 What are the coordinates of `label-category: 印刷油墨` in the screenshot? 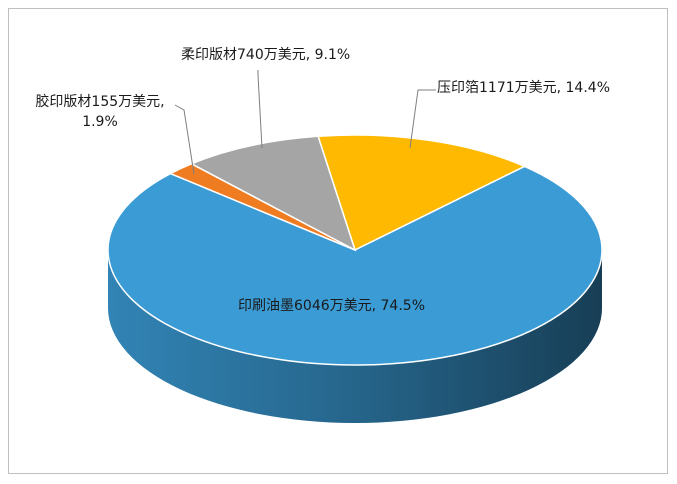 It's located at (266, 306).